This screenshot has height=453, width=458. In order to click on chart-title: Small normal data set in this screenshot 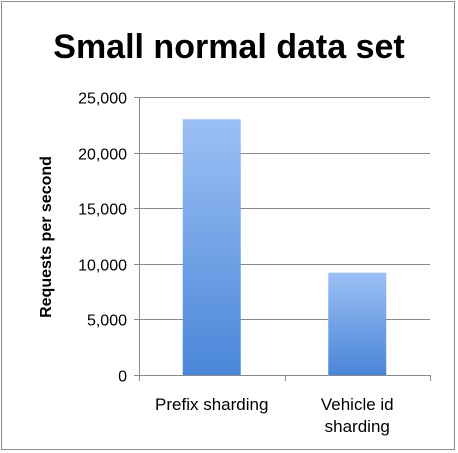, I will do `click(228, 47)`.